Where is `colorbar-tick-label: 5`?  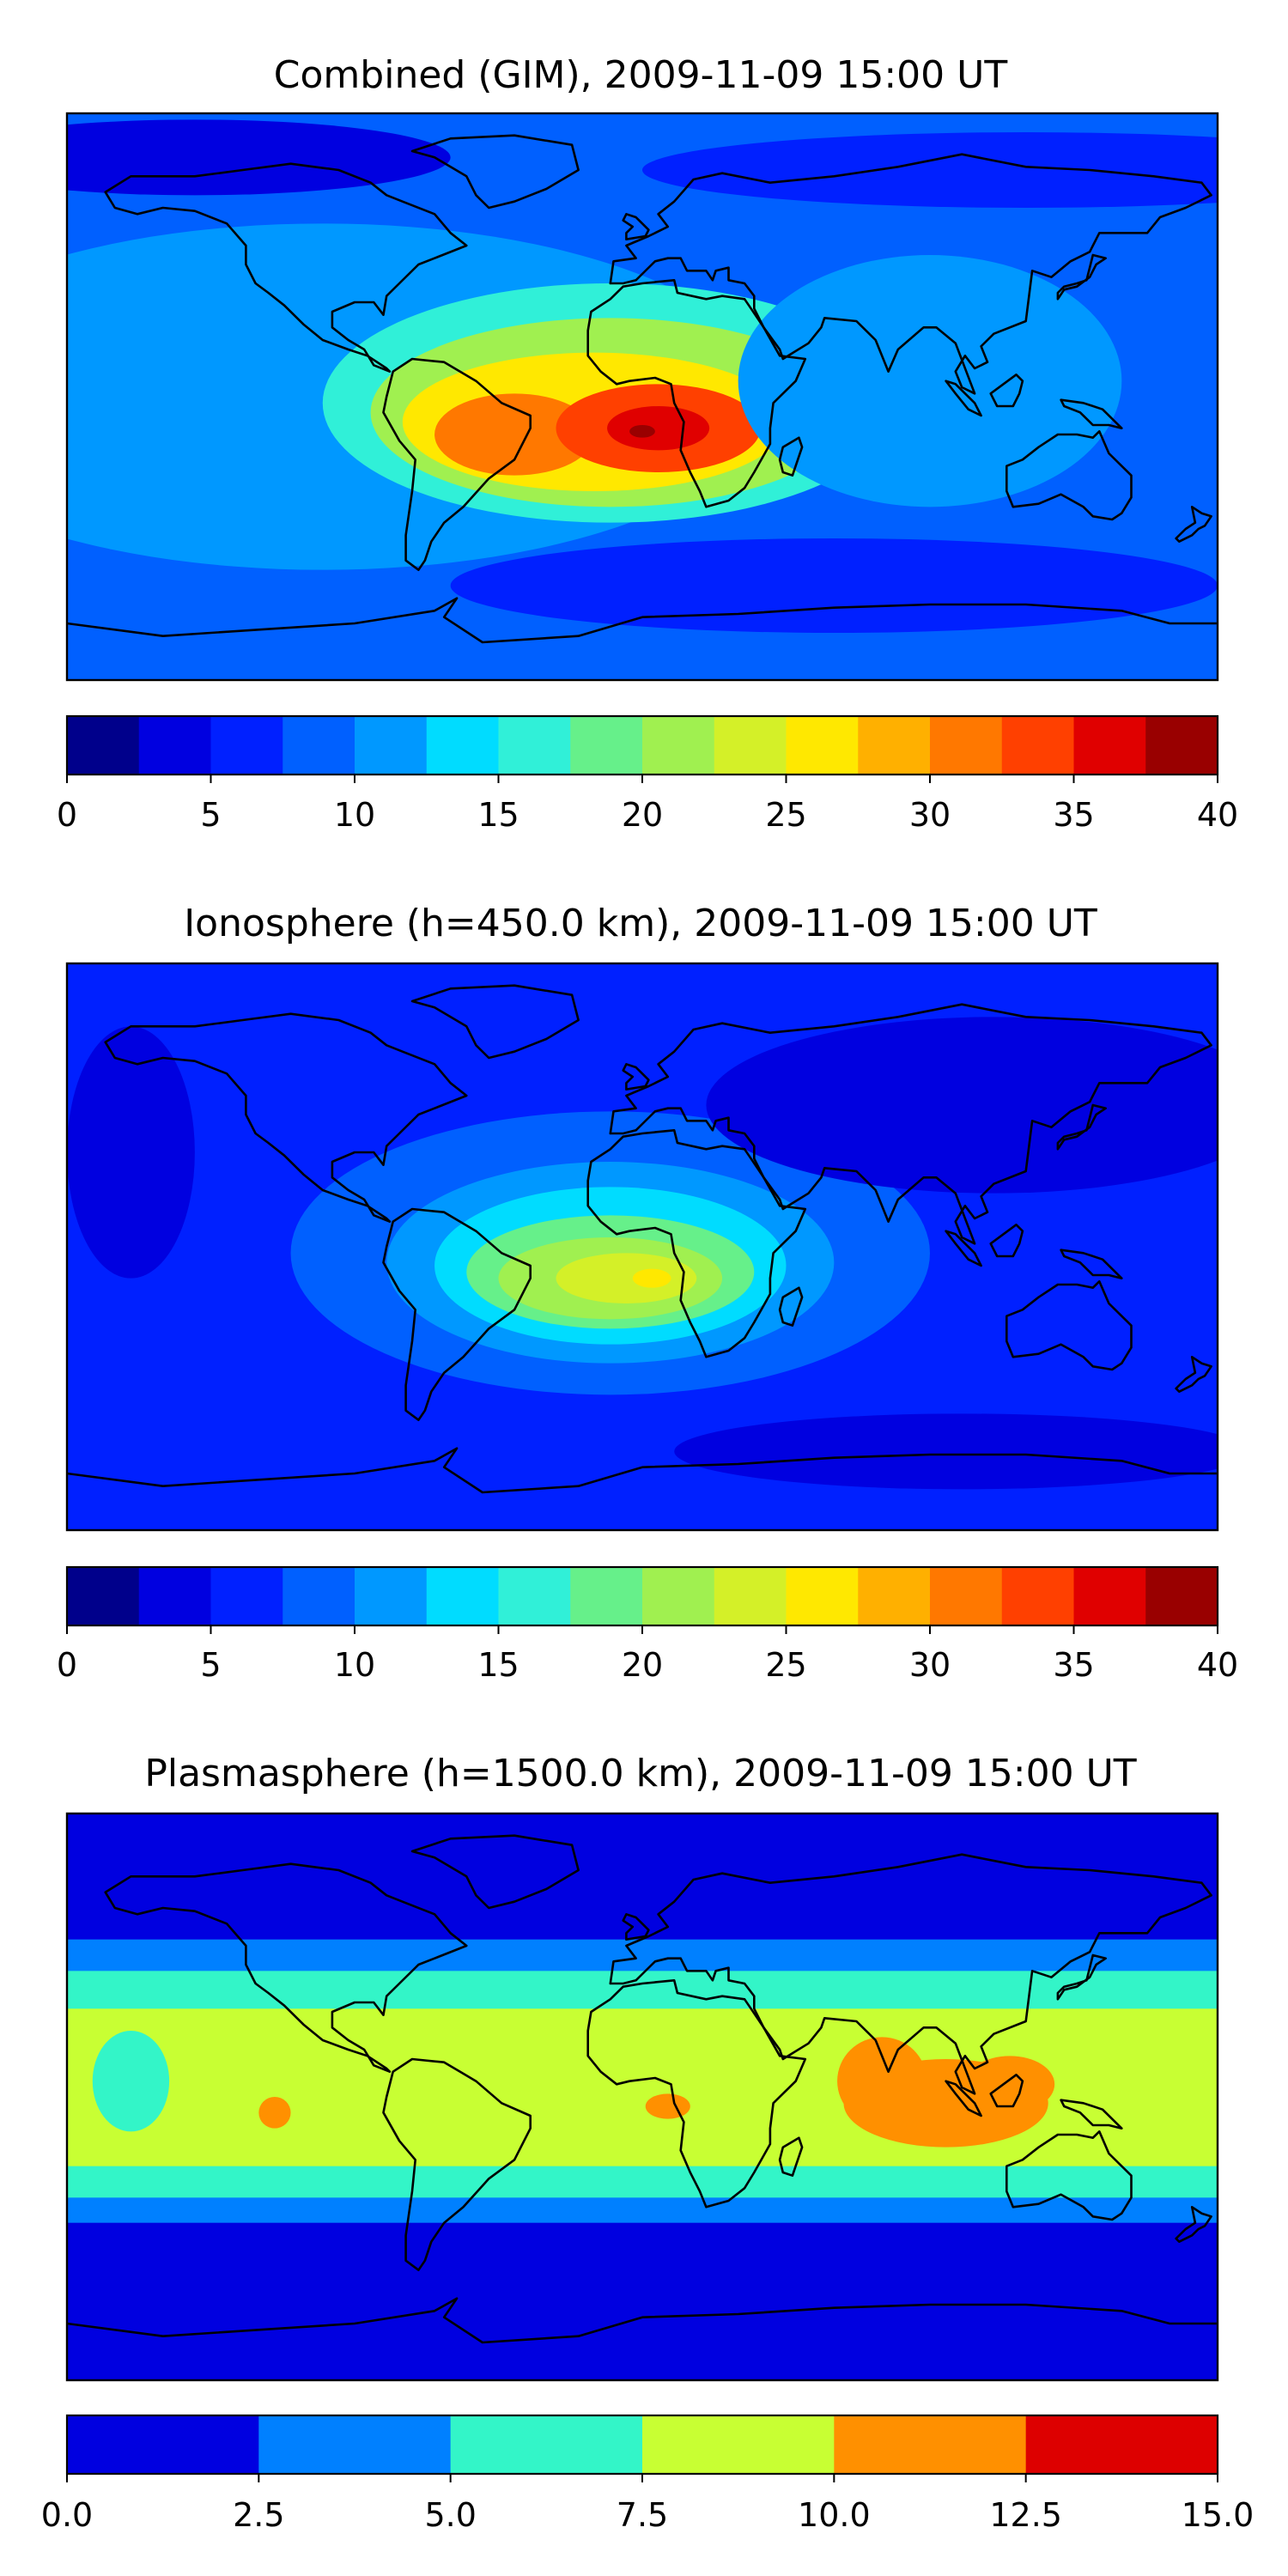
colorbar-tick-label: 5 is located at coordinates (210, 815).